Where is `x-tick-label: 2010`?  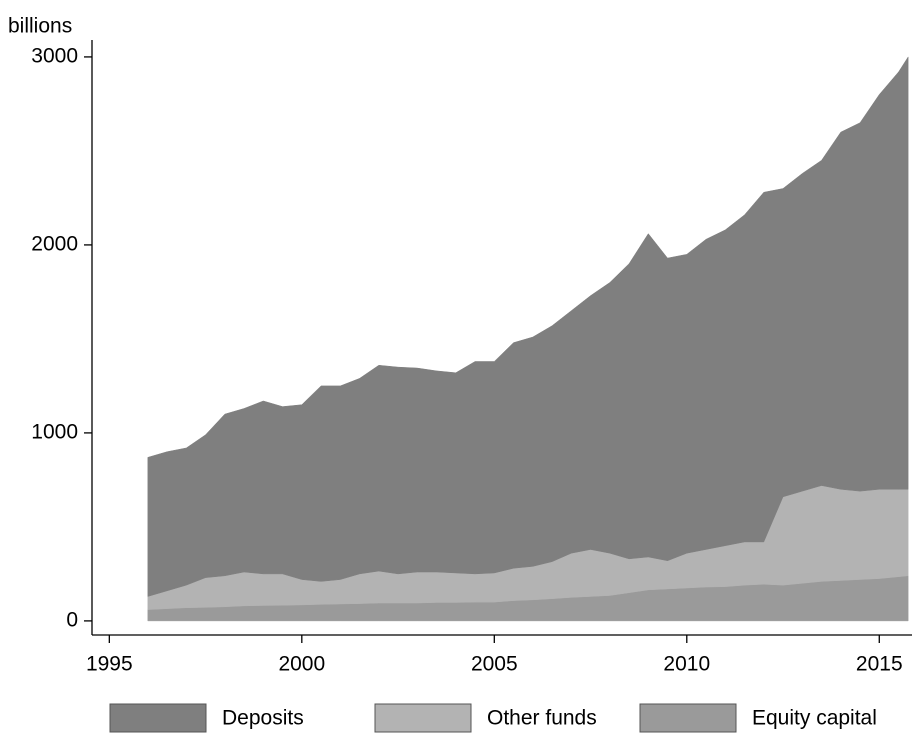
x-tick-label: 2010 is located at coordinates (686, 664).